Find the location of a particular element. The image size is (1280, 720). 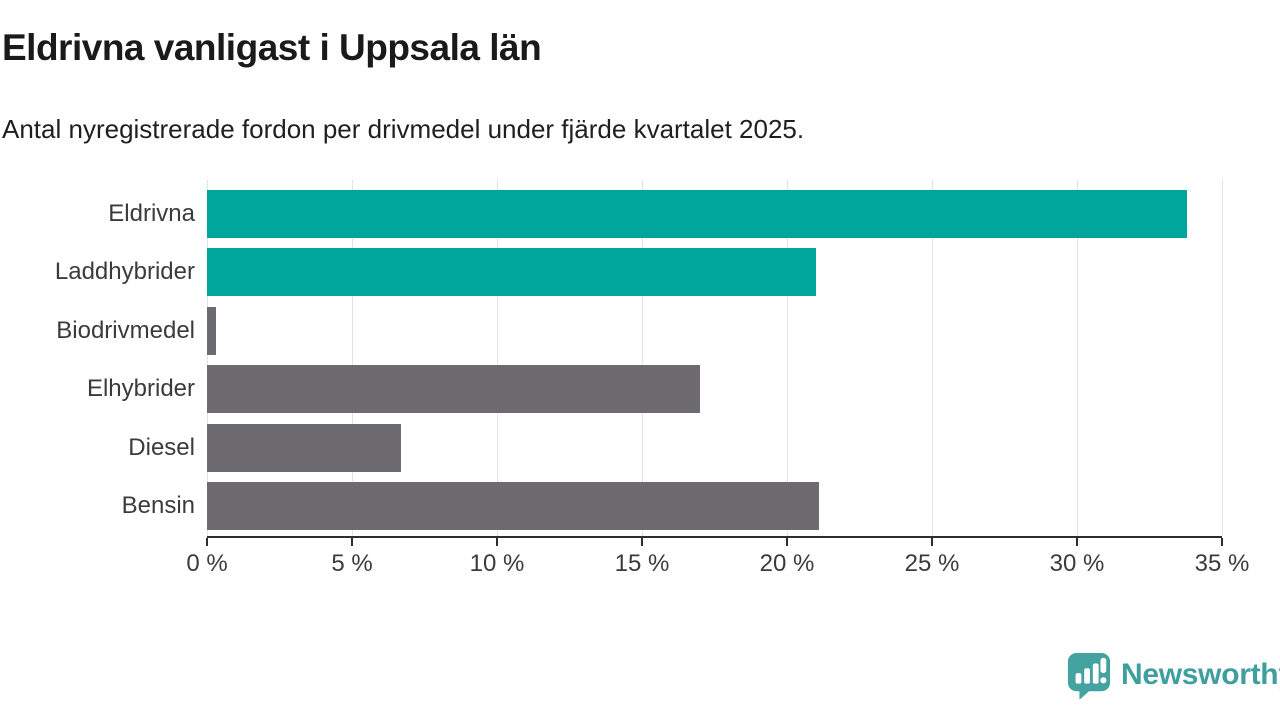

bar-biodrivmedel is located at coordinates (211, 330).